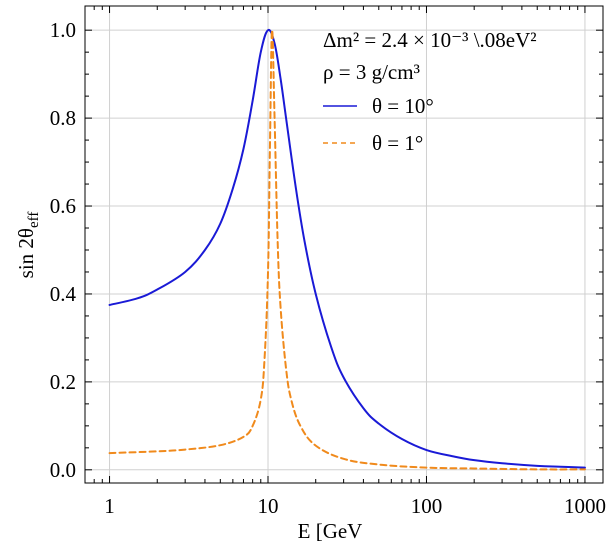 The width and height of the screenshot is (609, 552). What do you see at coordinates (430, 56) in the screenshot?
I see `annotation-box: Δm² = 2.4 × 10⁻³ \.08eV² ρ = 3 g/cm³` at bounding box center [430, 56].